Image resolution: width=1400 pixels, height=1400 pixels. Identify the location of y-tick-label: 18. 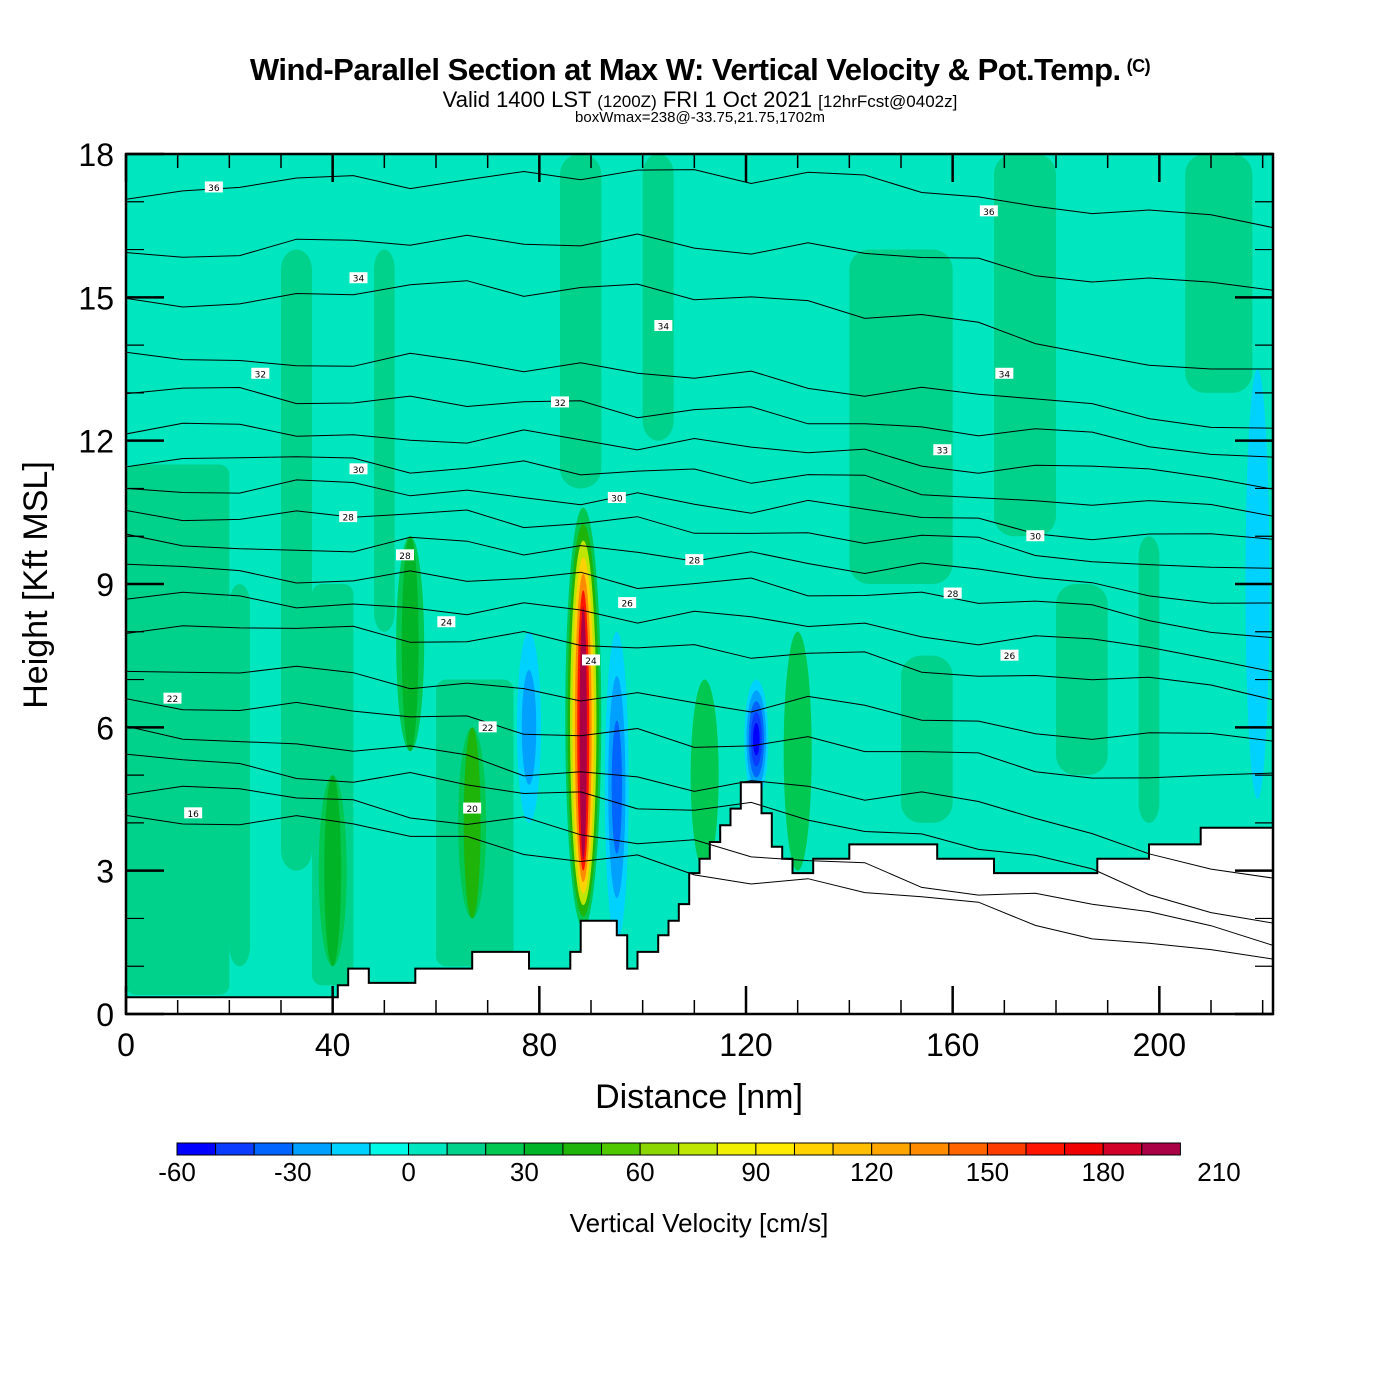
(96, 155).